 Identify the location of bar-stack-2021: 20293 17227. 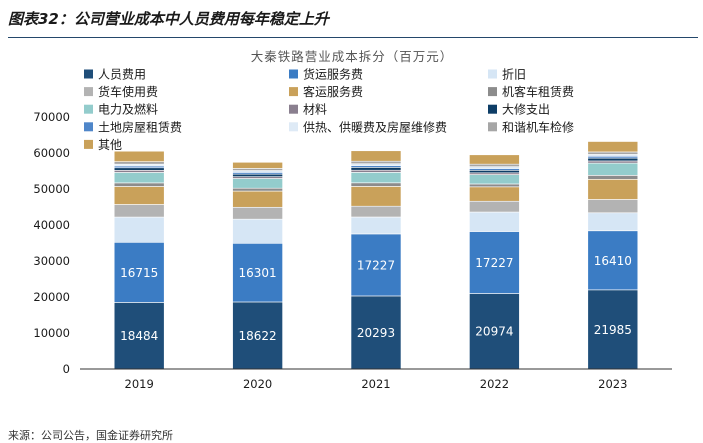
(376, 260).